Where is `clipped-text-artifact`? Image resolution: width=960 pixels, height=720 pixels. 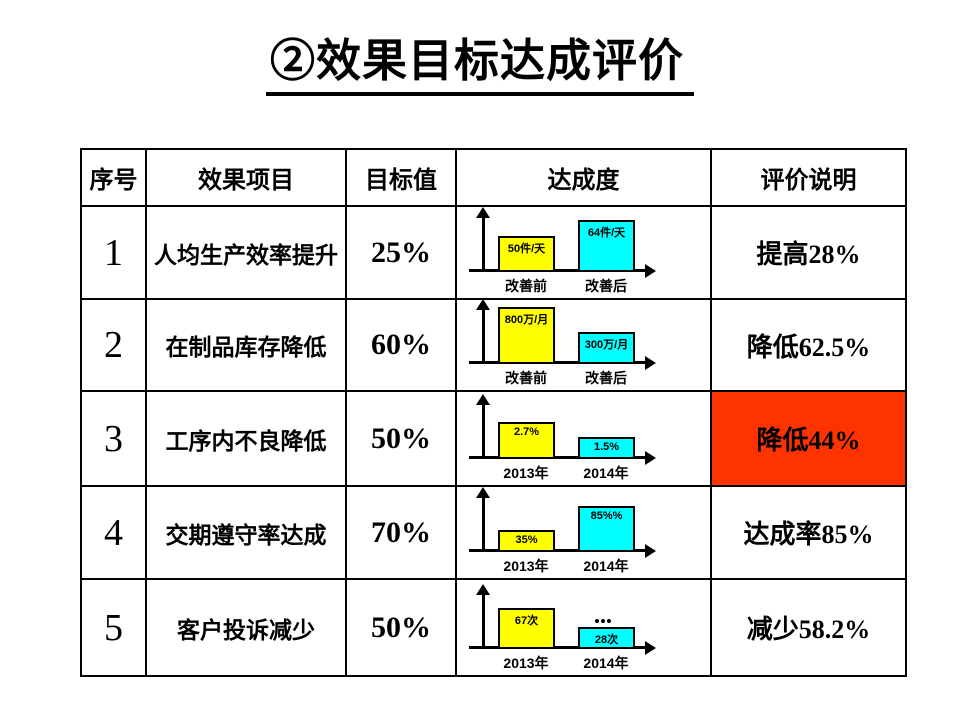
clipped-text-artifact is located at coordinates (603, 621).